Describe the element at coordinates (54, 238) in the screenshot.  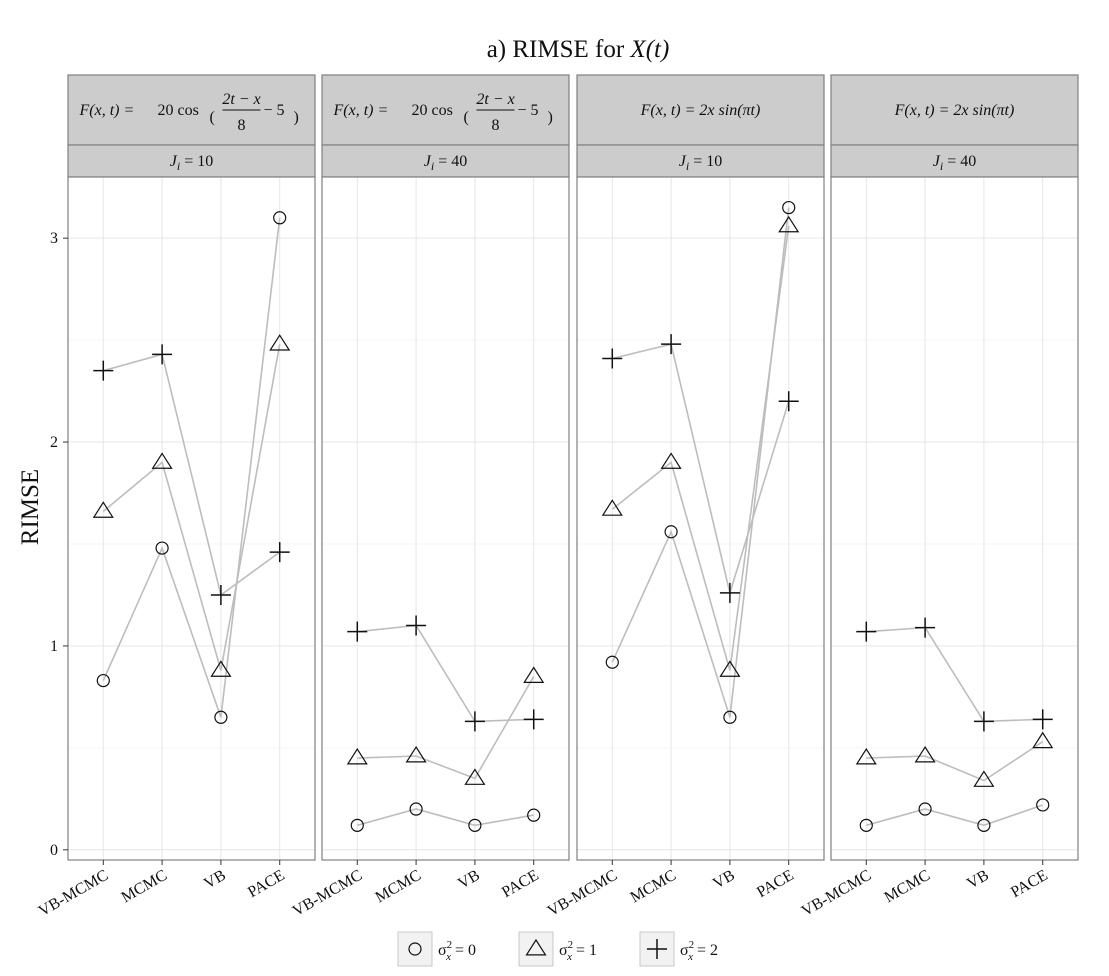
I see `y-tick-label: 3` at that location.